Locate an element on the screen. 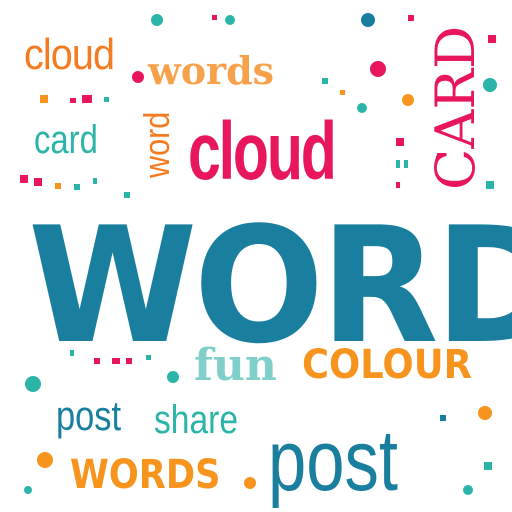  word-share: share is located at coordinates (196, 420).